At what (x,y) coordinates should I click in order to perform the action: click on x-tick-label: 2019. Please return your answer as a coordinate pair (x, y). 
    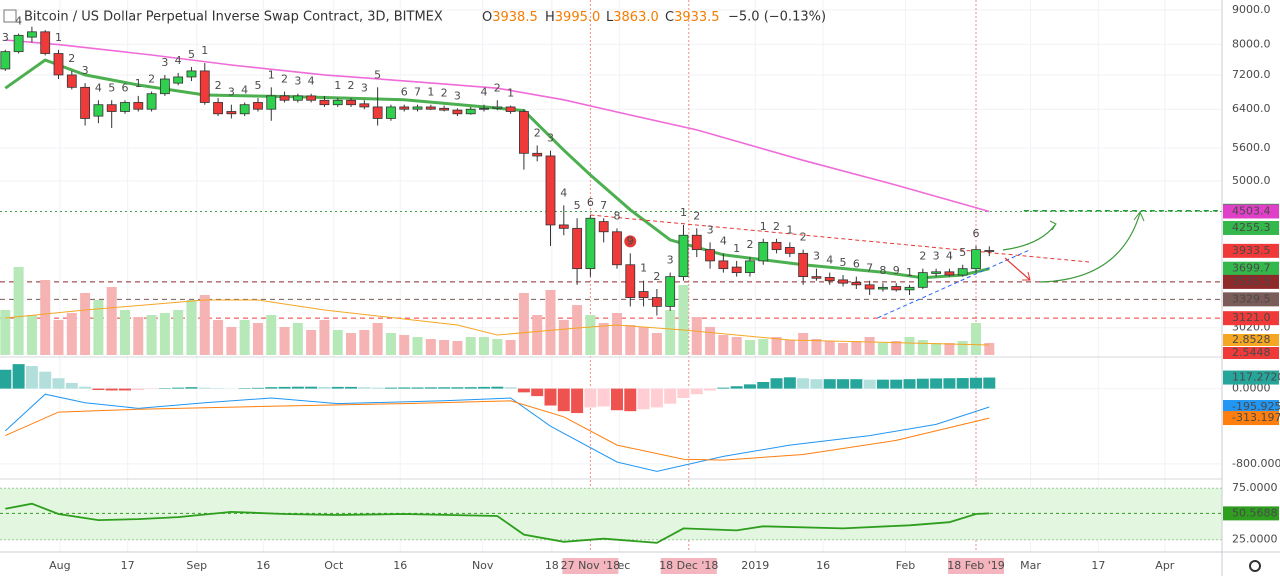
    Looking at the image, I should click on (755, 565).